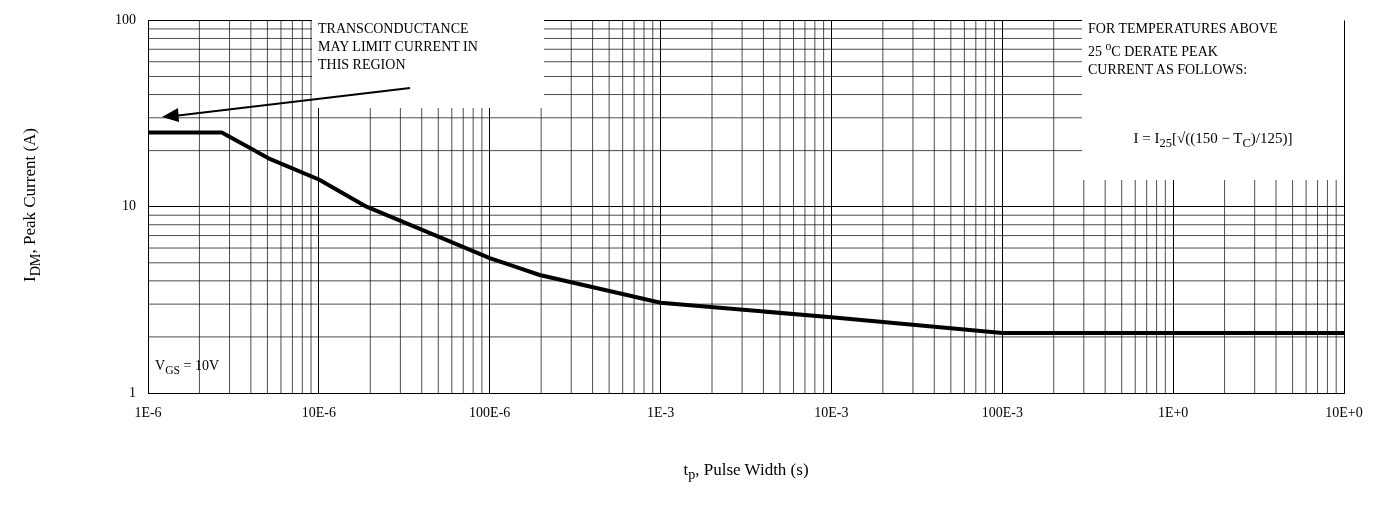 The image size is (1380, 506). Describe the element at coordinates (746, 472) in the screenshot. I see `x-axis-title: t$_{p}$, Pulse Width (s)` at that location.